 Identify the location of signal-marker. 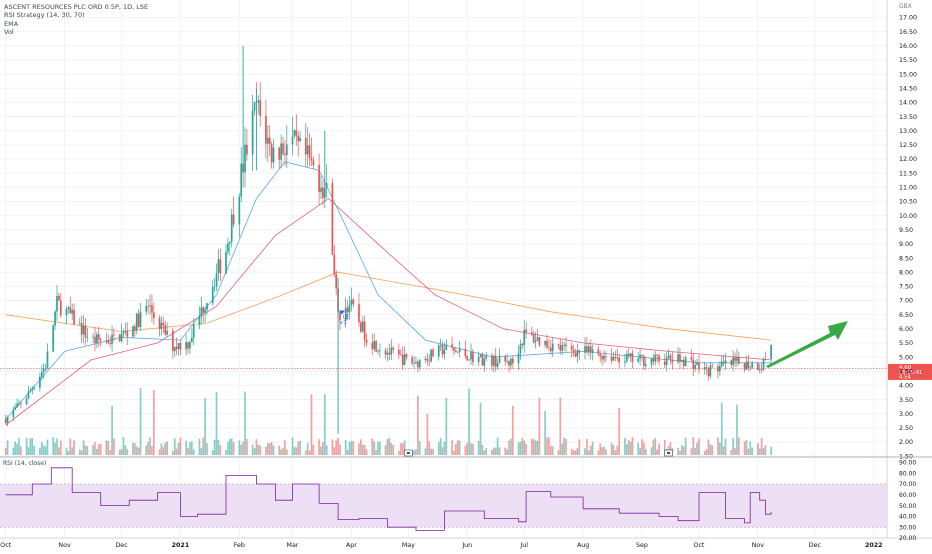
(341, 312).